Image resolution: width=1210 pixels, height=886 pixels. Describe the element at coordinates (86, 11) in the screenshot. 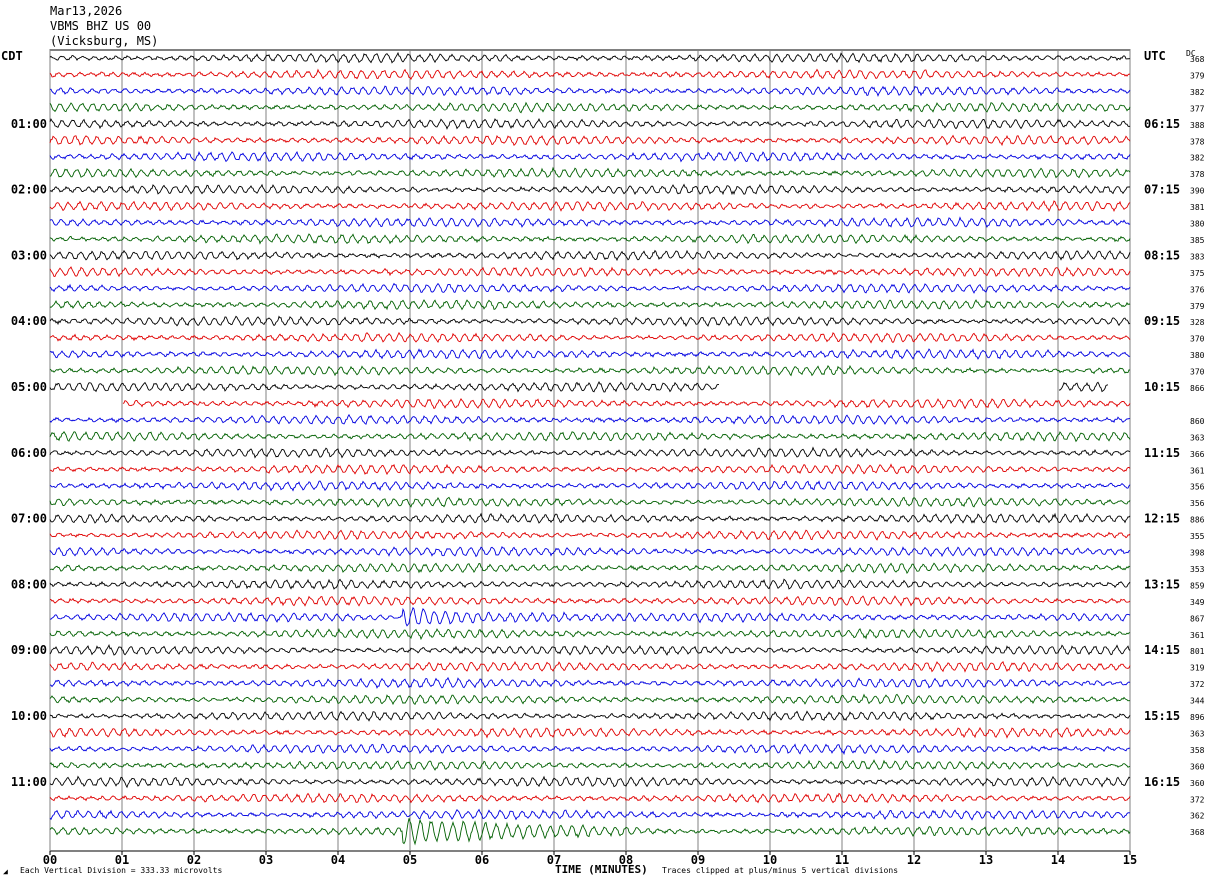

I see `header-date: Mar13,2026` at that location.